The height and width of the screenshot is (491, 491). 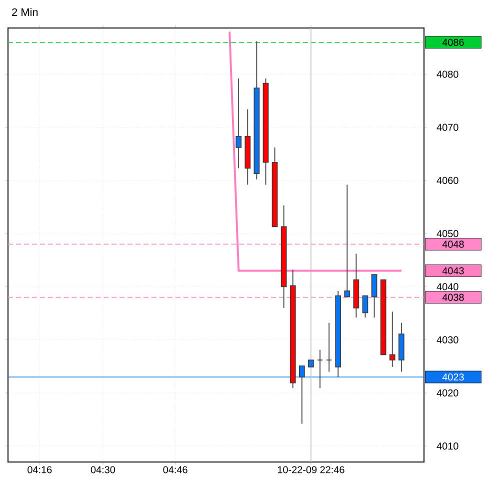 What do you see at coordinates (453, 244) in the screenshot?
I see `ref-line-label: 4048` at bounding box center [453, 244].